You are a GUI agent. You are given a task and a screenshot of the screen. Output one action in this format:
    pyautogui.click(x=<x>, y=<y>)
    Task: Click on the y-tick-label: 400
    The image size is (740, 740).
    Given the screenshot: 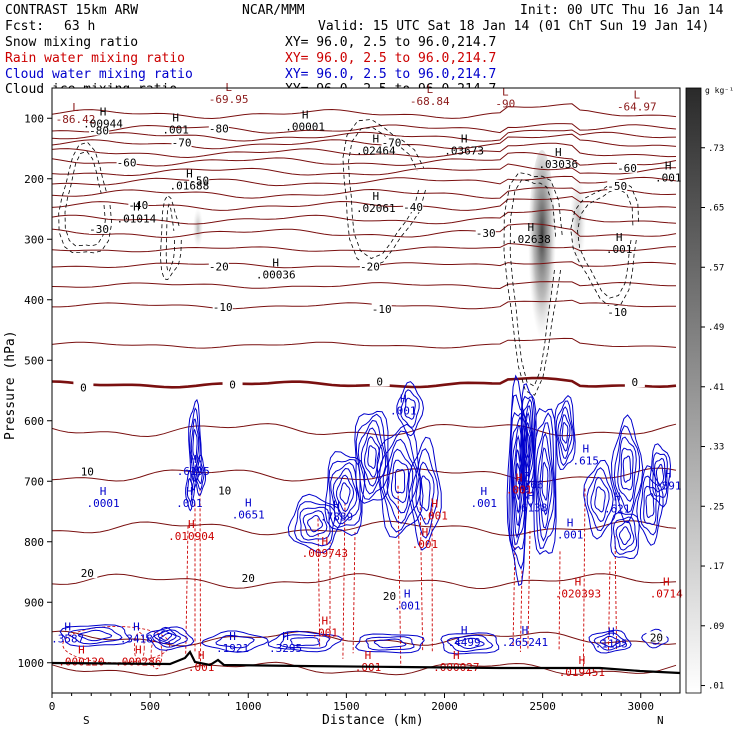 What is the action you would take?
    pyautogui.click(x=34, y=300)
    